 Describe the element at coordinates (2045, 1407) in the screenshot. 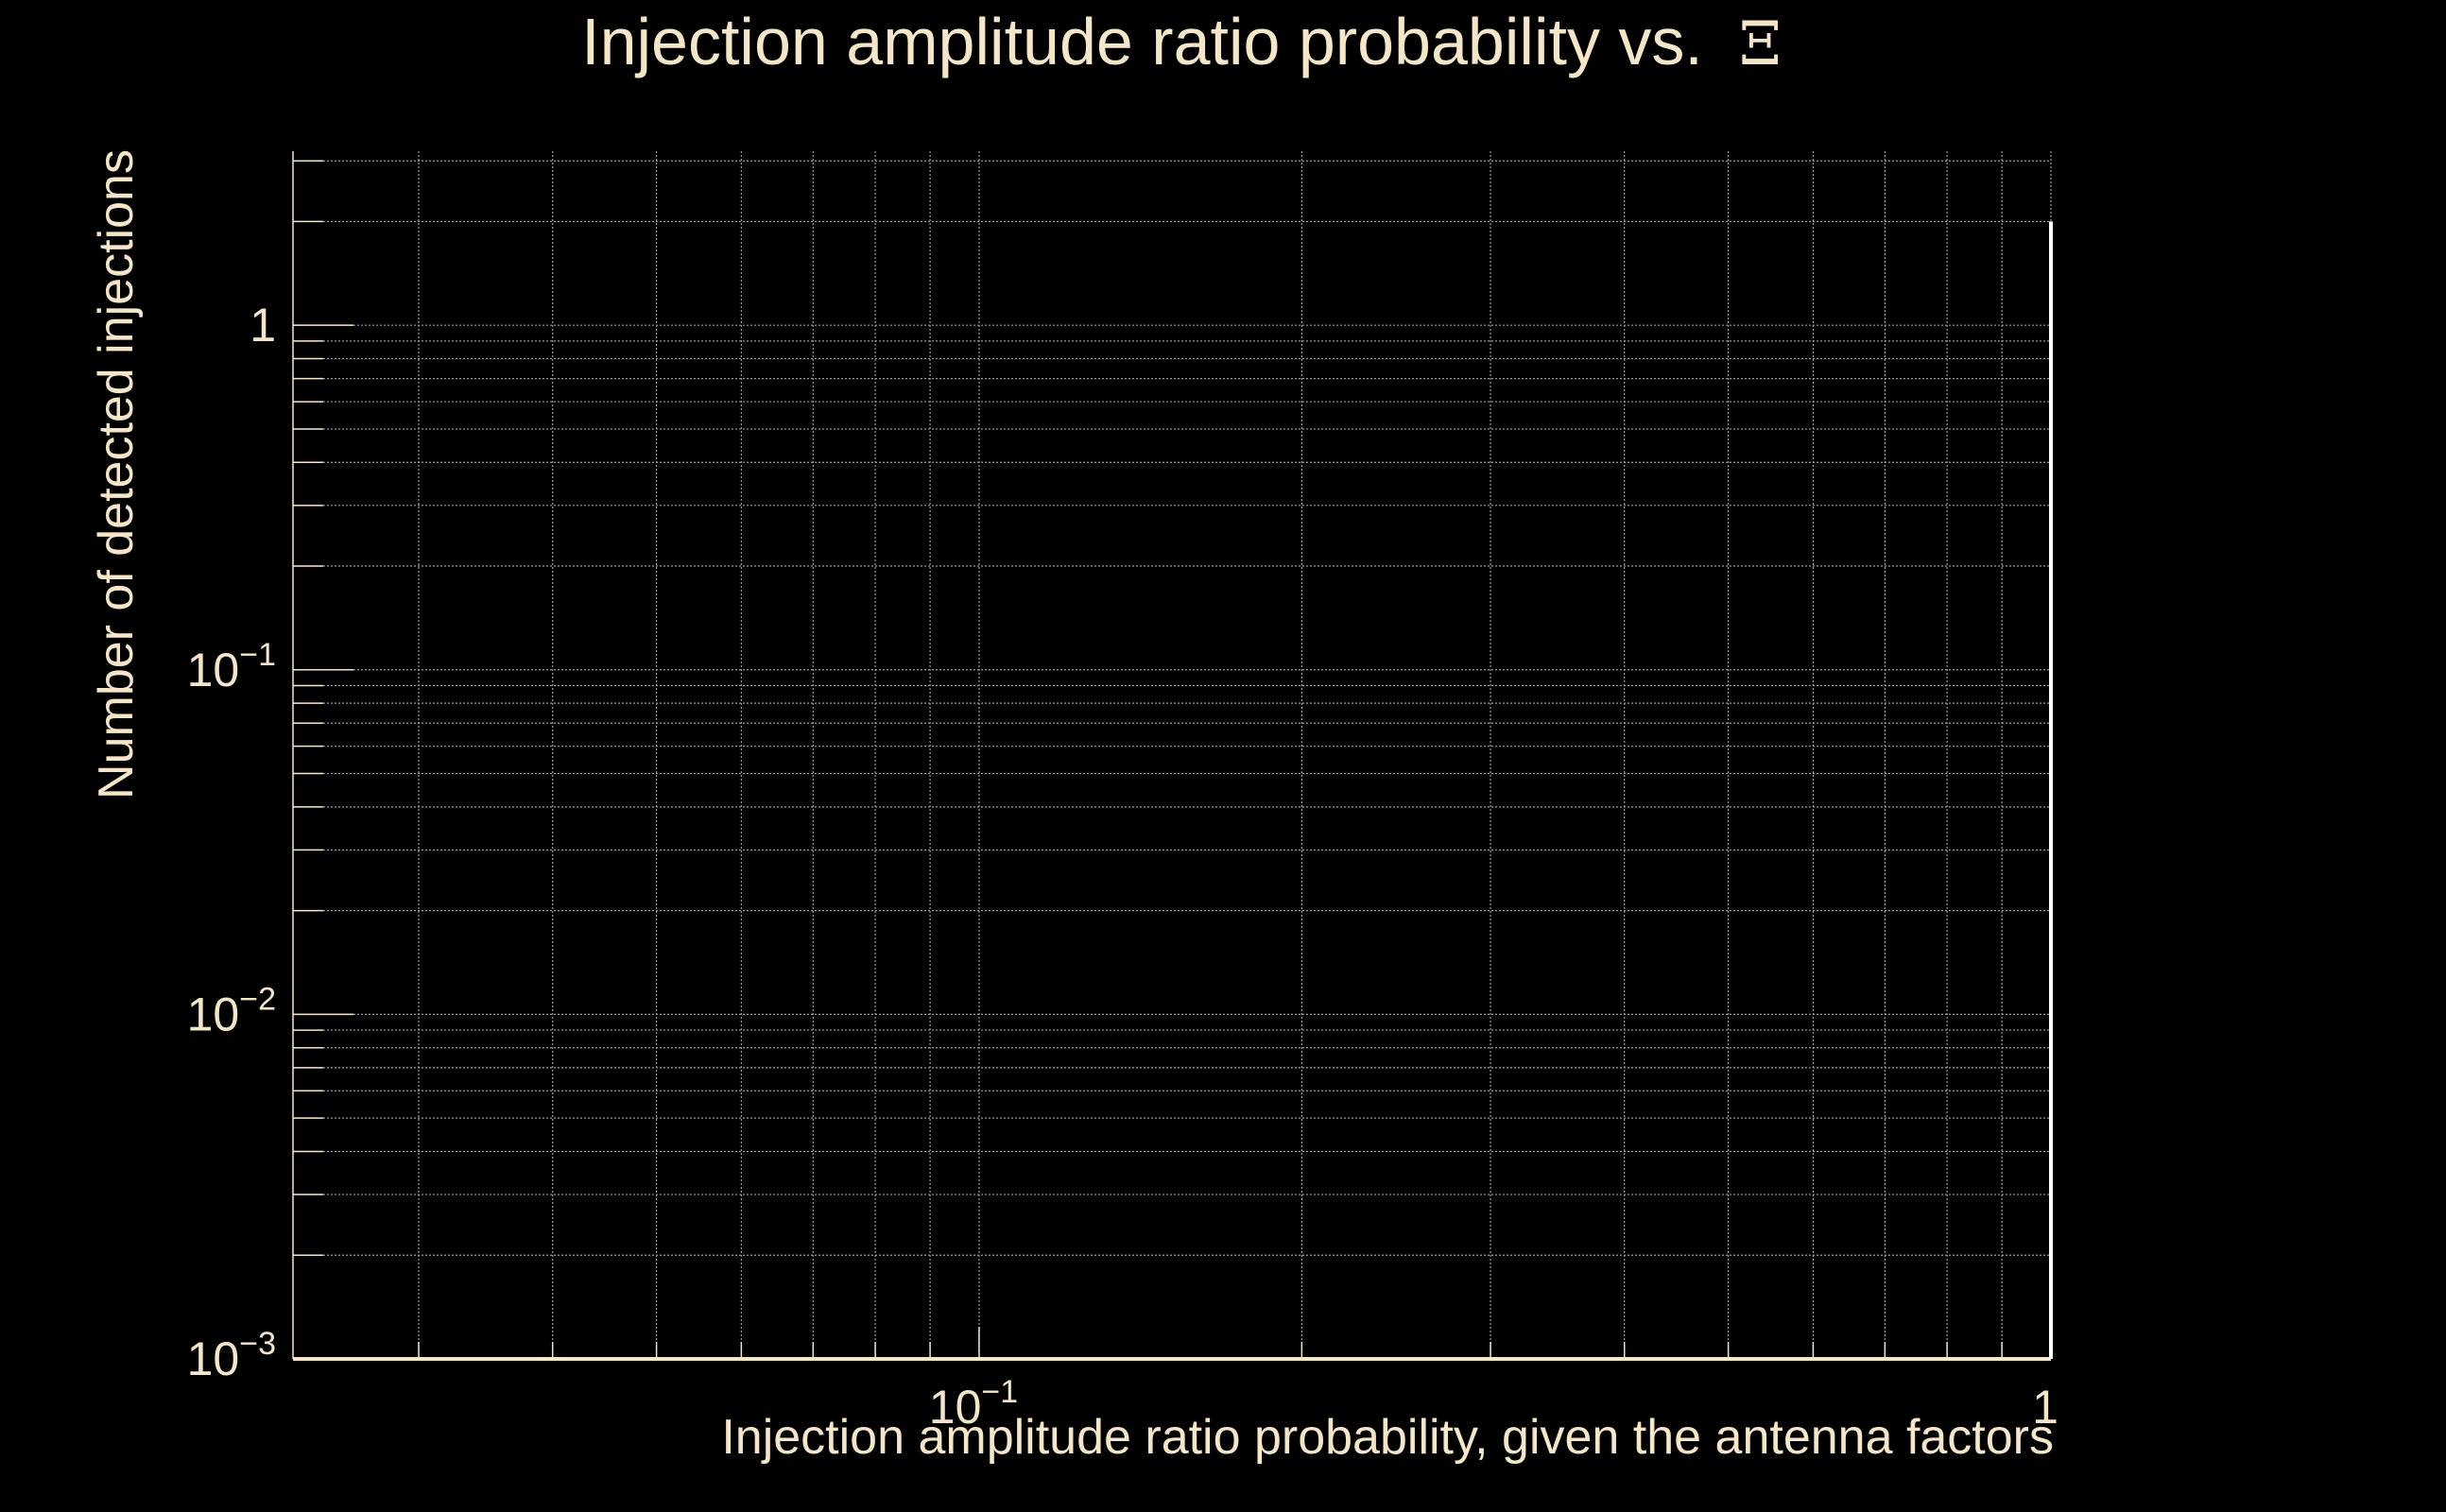

I see `x-tick-label: 1` at that location.